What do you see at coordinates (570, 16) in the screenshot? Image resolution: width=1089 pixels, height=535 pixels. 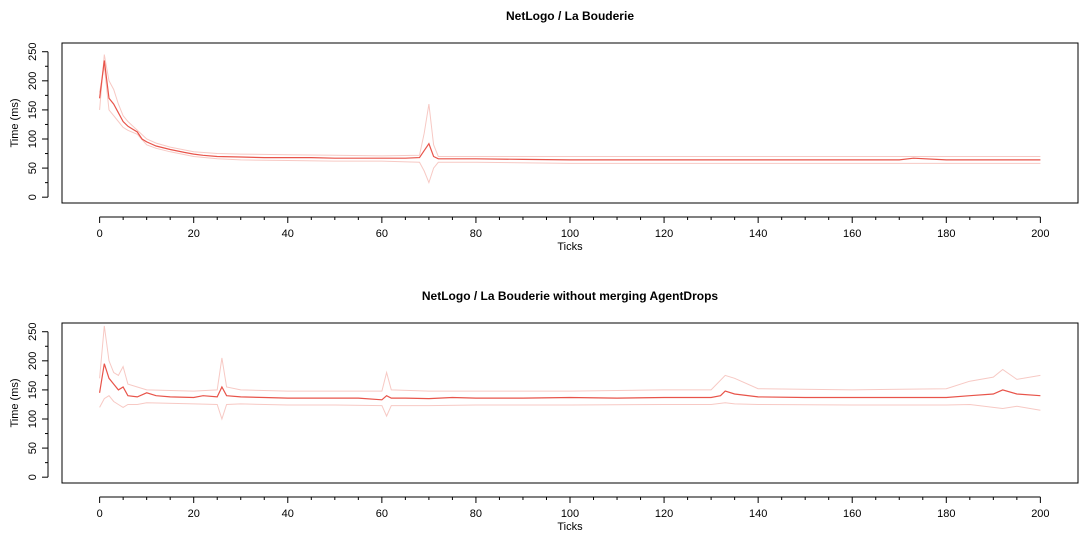 I see `chart-title: NetLogo / La Bouderie` at bounding box center [570, 16].